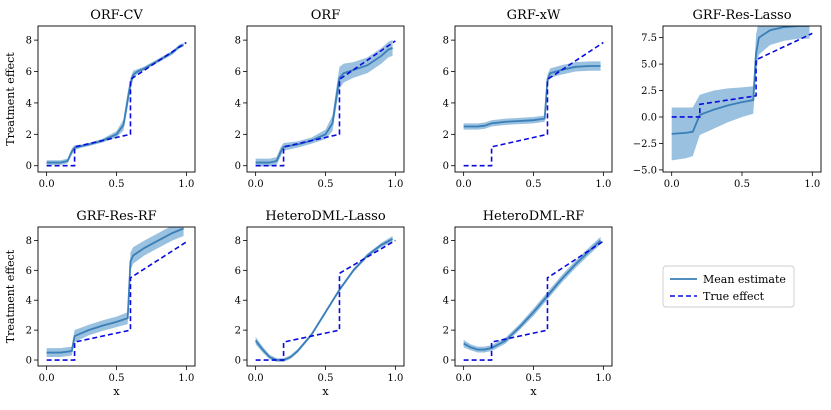 The height and width of the screenshot is (410, 831). Describe the element at coordinates (116, 216) in the screenshot. I see `chart-title: GRF-Res-RF` at that location.